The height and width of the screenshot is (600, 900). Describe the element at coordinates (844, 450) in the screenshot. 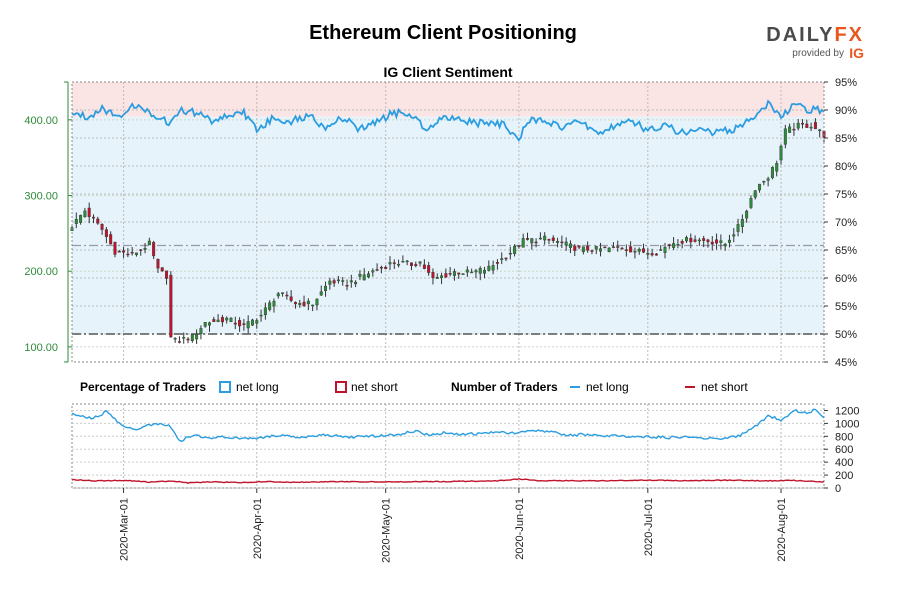

I see `traders-tick-label: 600` at that location.